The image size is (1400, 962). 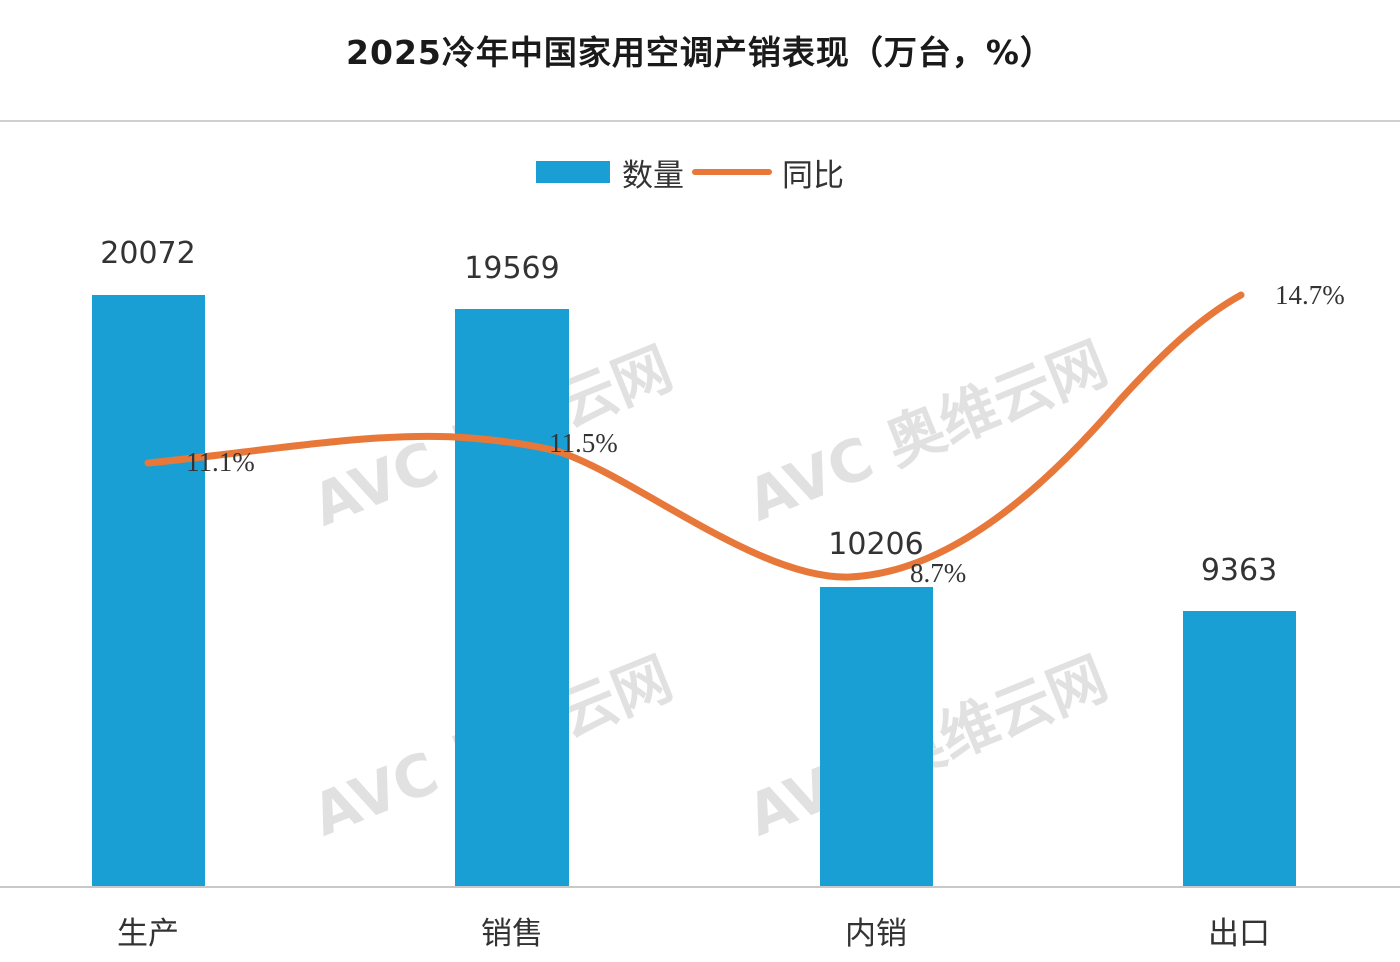 I want to click on category-label: 生产, so click(x=148, y=934).